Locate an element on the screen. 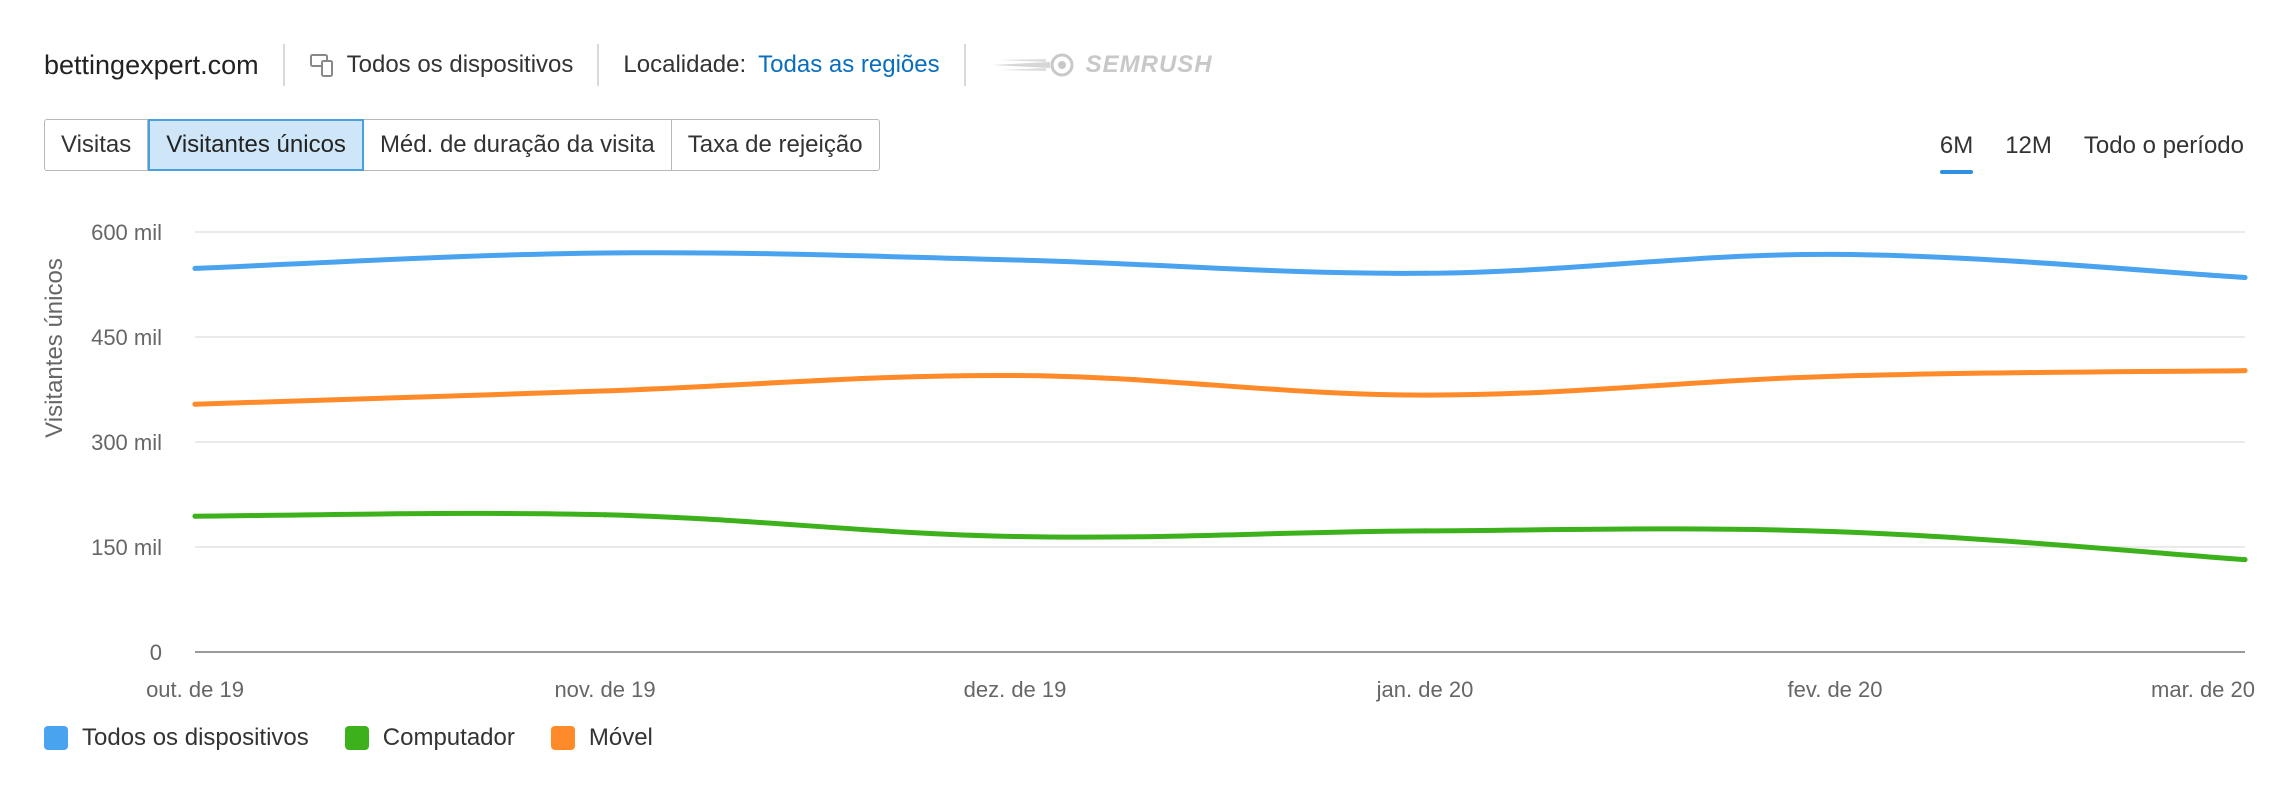  y-tick-label: 300 mil is located at coordinates (126, 442).